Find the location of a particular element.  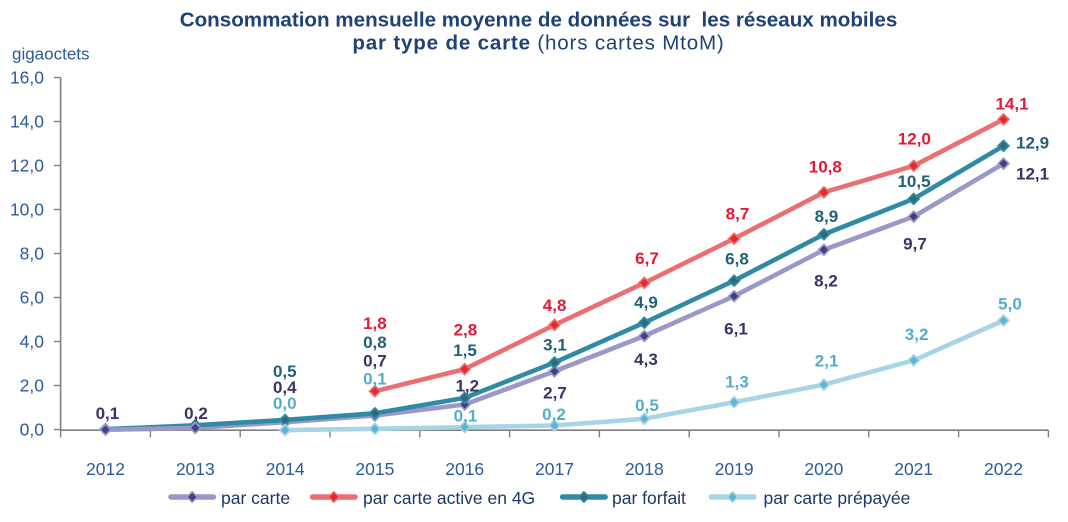

svg-text: 1,2 is located at coordinates (467, 385).